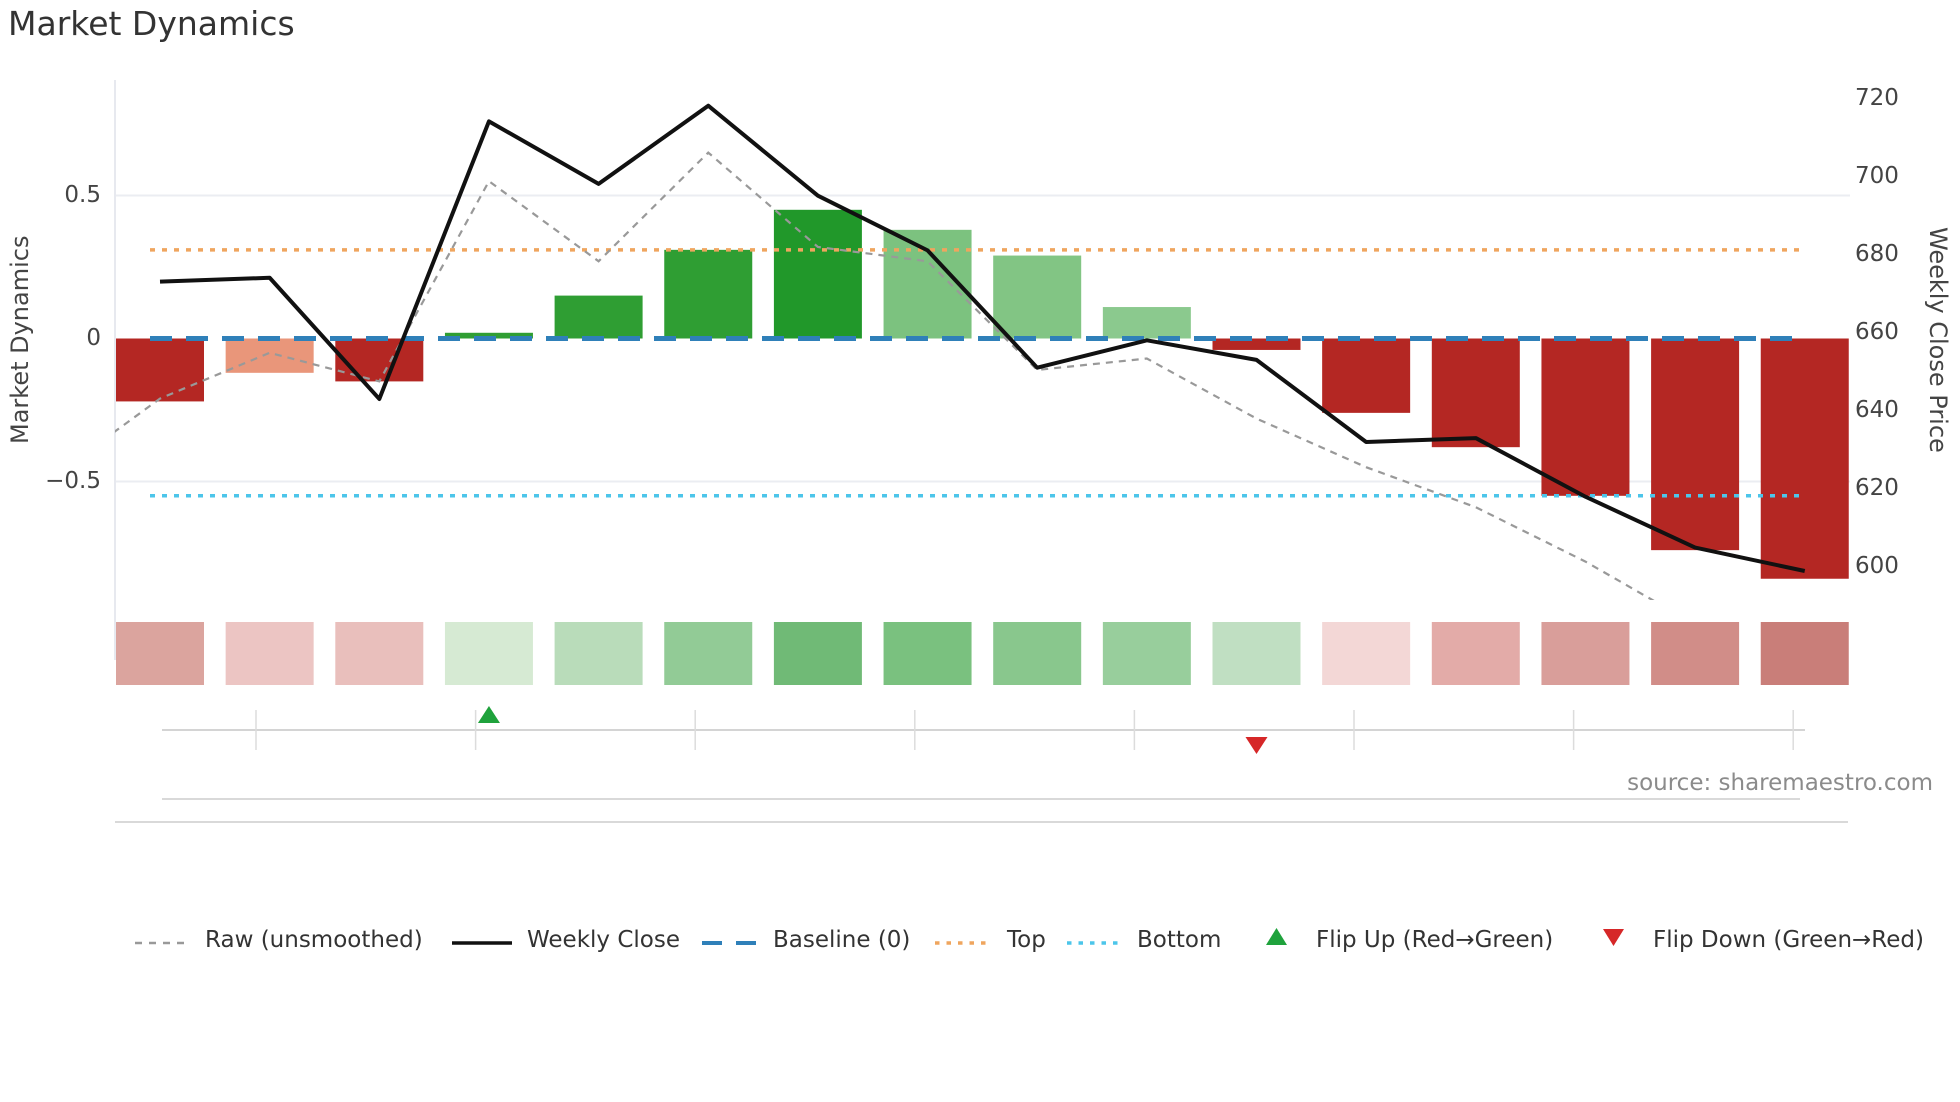 This screenshot has width=1960, height=1102. I want to click on left-tick-neg0.5: −0.5, so click(73, 481).